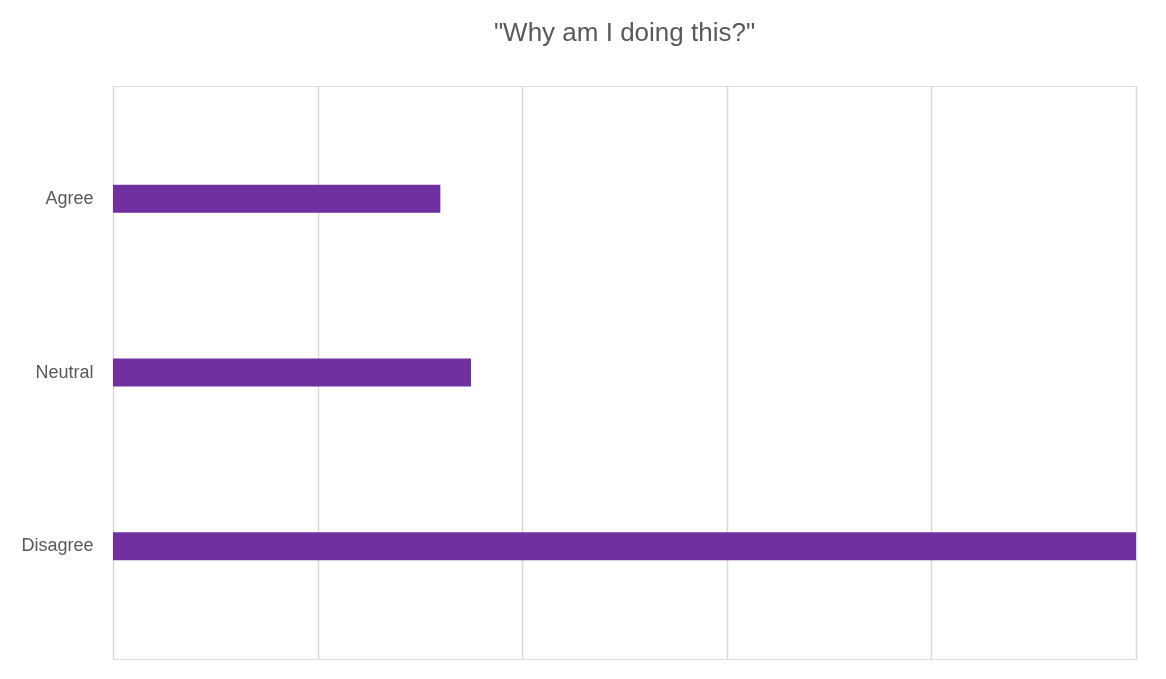 This screenshot has height=679, width=1166. Describe the element at coordinates (69, 197) in the screenshot. I see `y-tick-label: Agree` at that location.